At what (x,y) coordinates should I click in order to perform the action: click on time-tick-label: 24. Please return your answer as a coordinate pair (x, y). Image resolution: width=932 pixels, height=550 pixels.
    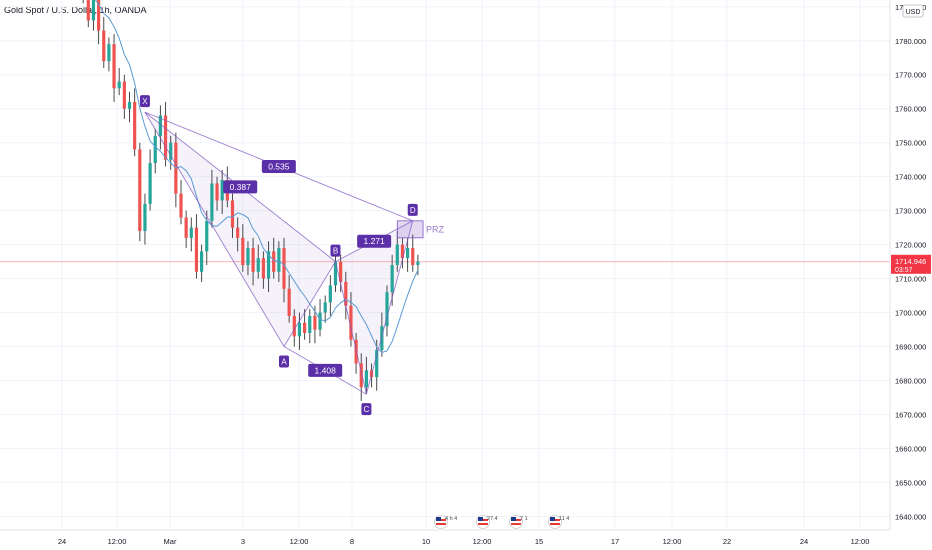
    Looking at the image, I should click on (804, 541).